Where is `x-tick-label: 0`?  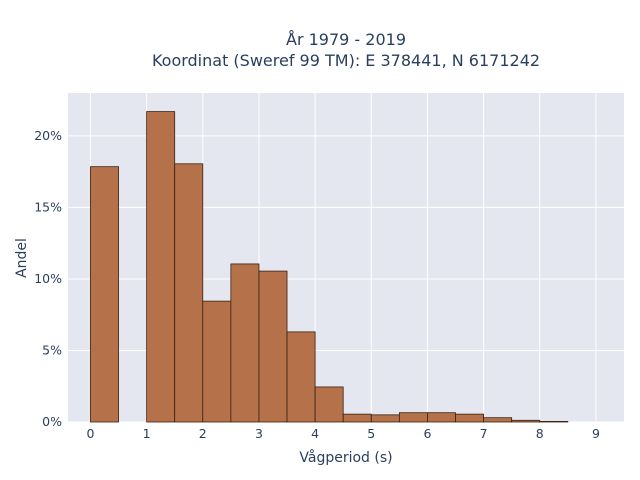
x-tick-label: 0 is located at coordinates (90, 433).